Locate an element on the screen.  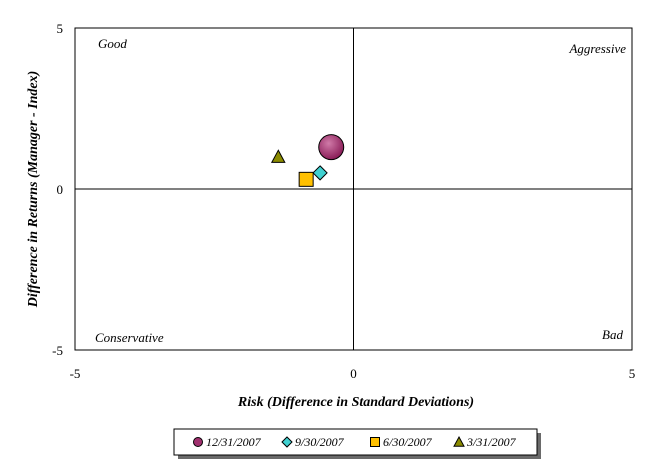
y-axis-title: Difference in Returns (Manager - Index) is located at coordinates (33, 190).